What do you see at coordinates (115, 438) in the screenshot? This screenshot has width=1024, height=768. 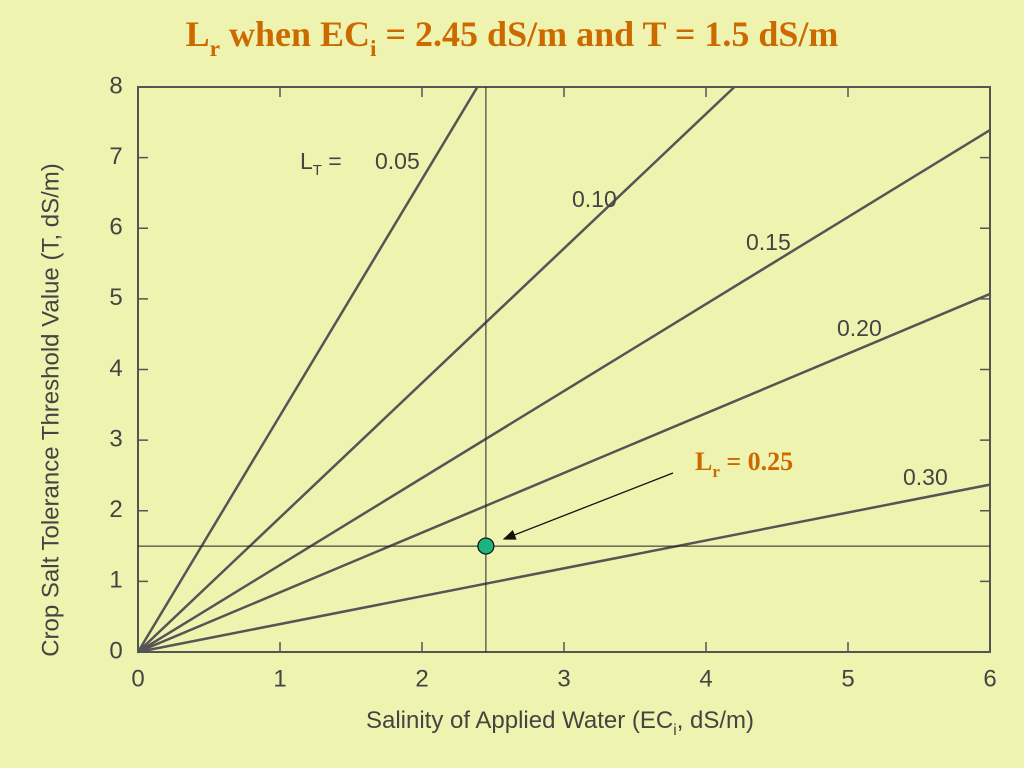 I see `y-tick-label: 3` at bounding box center [115, 438].